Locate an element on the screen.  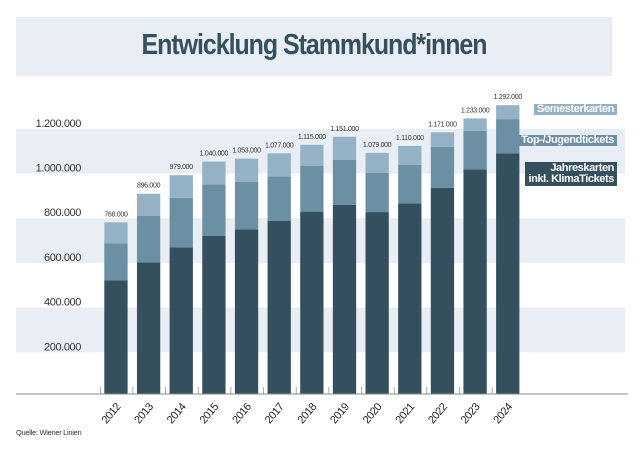
total-label: 1.151.000 is located at coordinates (344, 129).